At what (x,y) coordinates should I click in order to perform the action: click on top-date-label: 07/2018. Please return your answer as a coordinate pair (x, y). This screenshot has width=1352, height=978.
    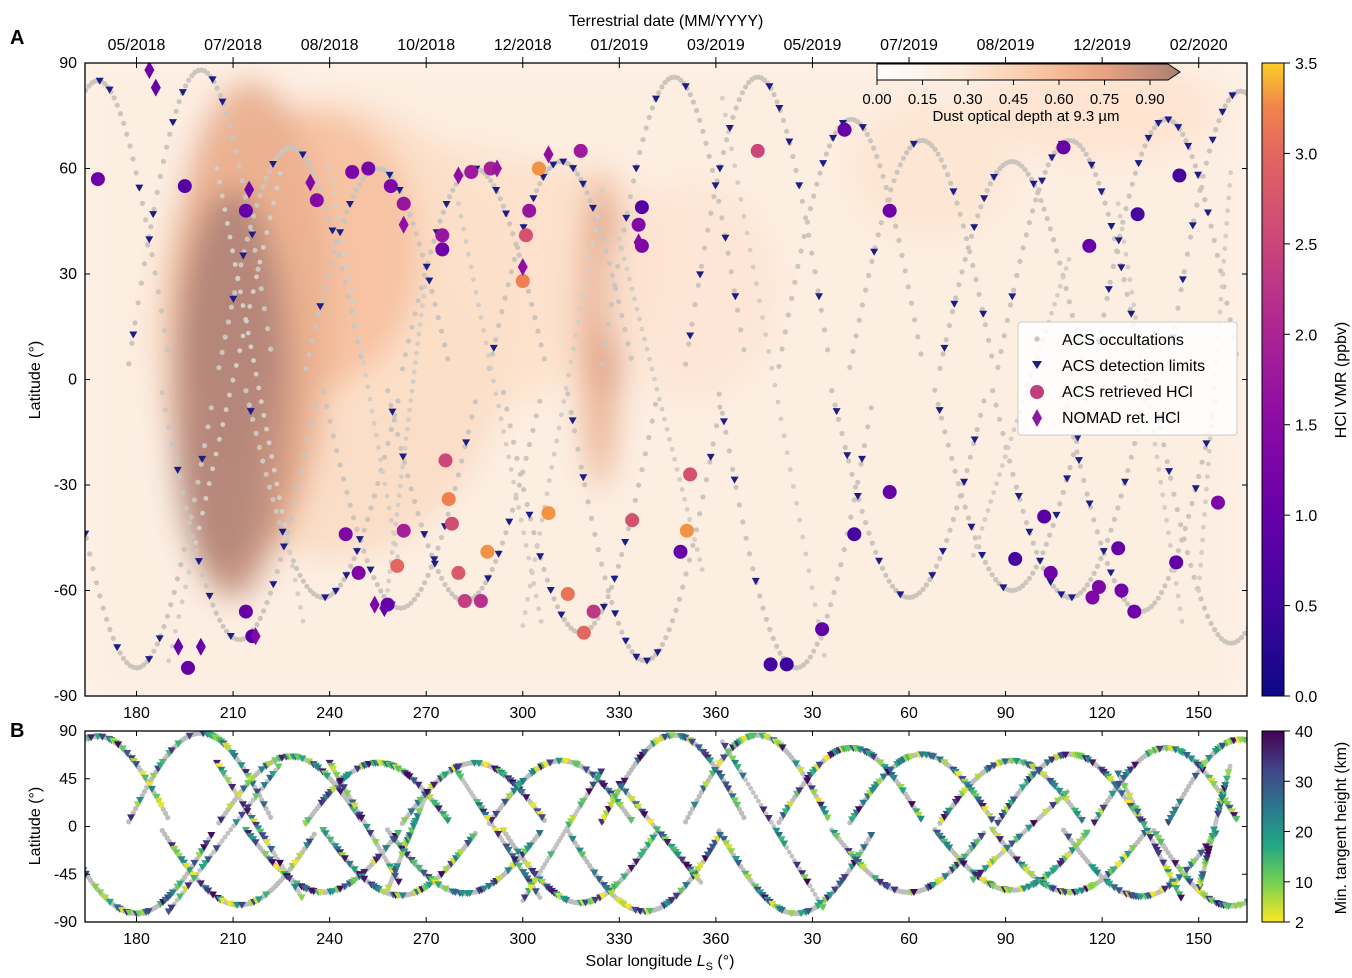
    Looking at the image, I should click on (233, 45).